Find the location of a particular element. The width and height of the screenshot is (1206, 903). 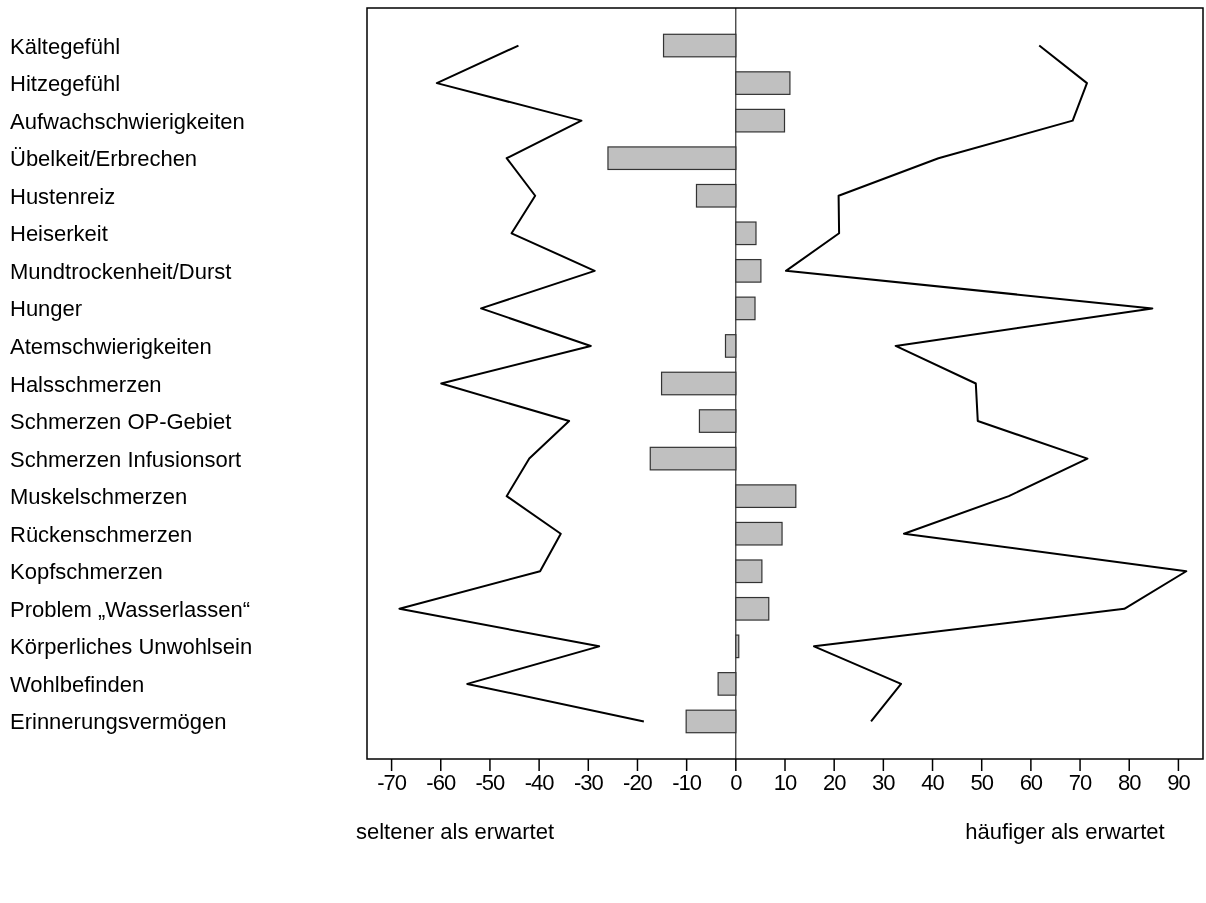

y-tick-label: Problem „Wasserlassen“ is located at coordinates (130, 609).